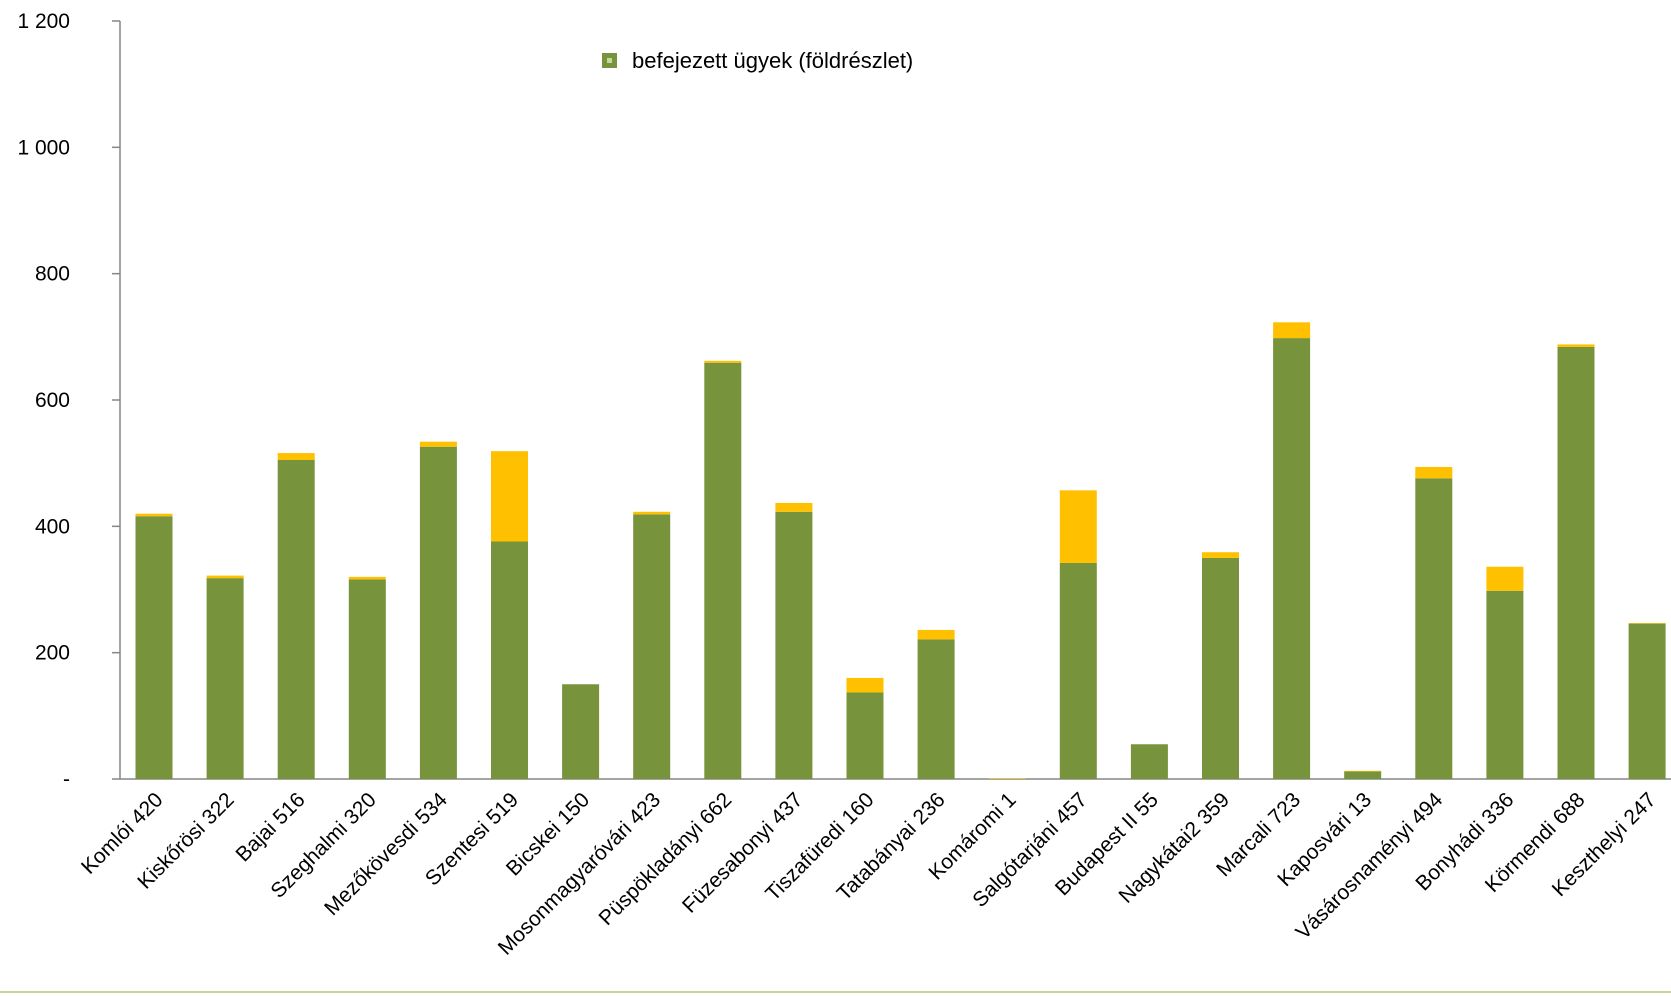  I want to click on legend-swatch-inner, so click(609, 60).